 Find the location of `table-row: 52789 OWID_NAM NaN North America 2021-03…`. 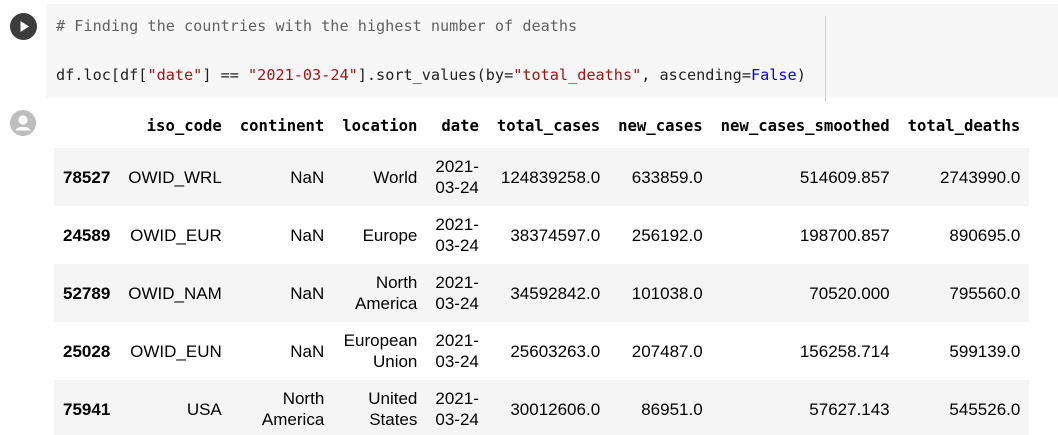

table-row: 52789 OWID_NAM NaN North America 2021-03… is located at coordinates (542, 293).